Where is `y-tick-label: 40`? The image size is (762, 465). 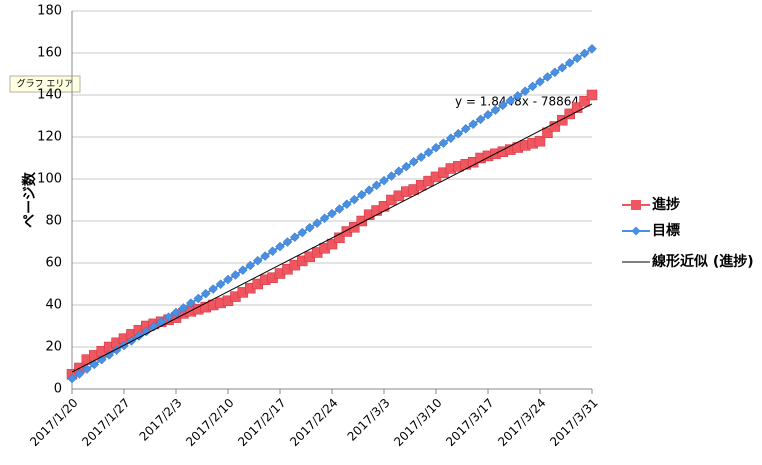
y-tick-label: 40 is located at coordinates (53, 305).